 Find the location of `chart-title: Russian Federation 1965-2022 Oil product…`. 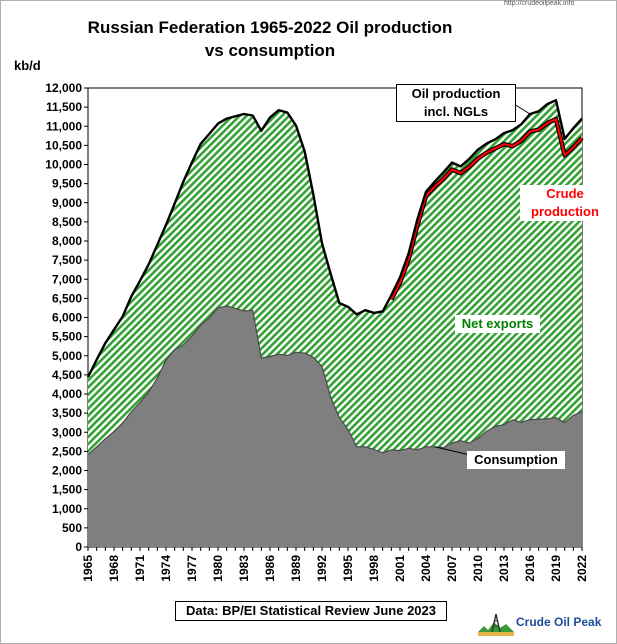

chart-title: Russian Federation 1965-2022 Oil product… is located at coordinates (270, 39).